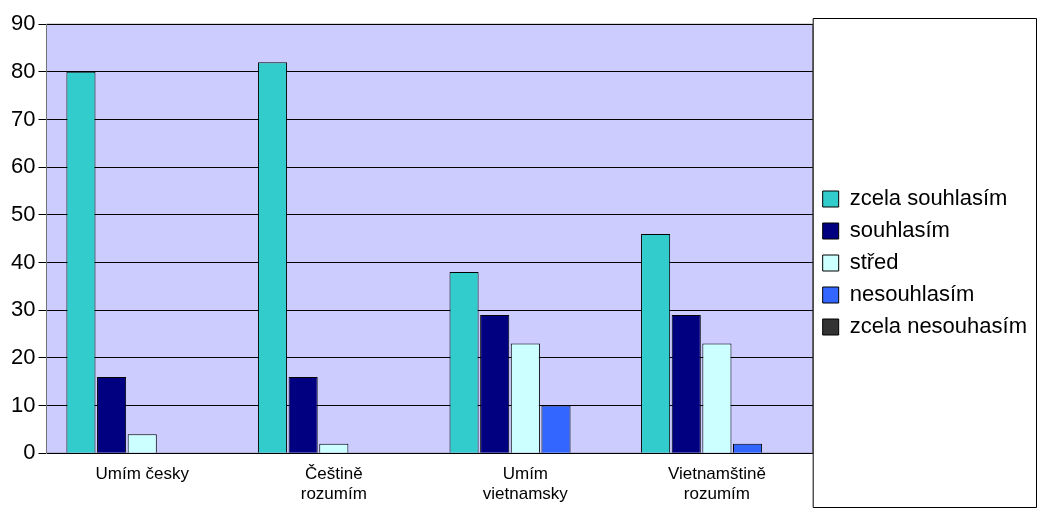  I want to click on legend-label: souhlasím, so click(899, 230).